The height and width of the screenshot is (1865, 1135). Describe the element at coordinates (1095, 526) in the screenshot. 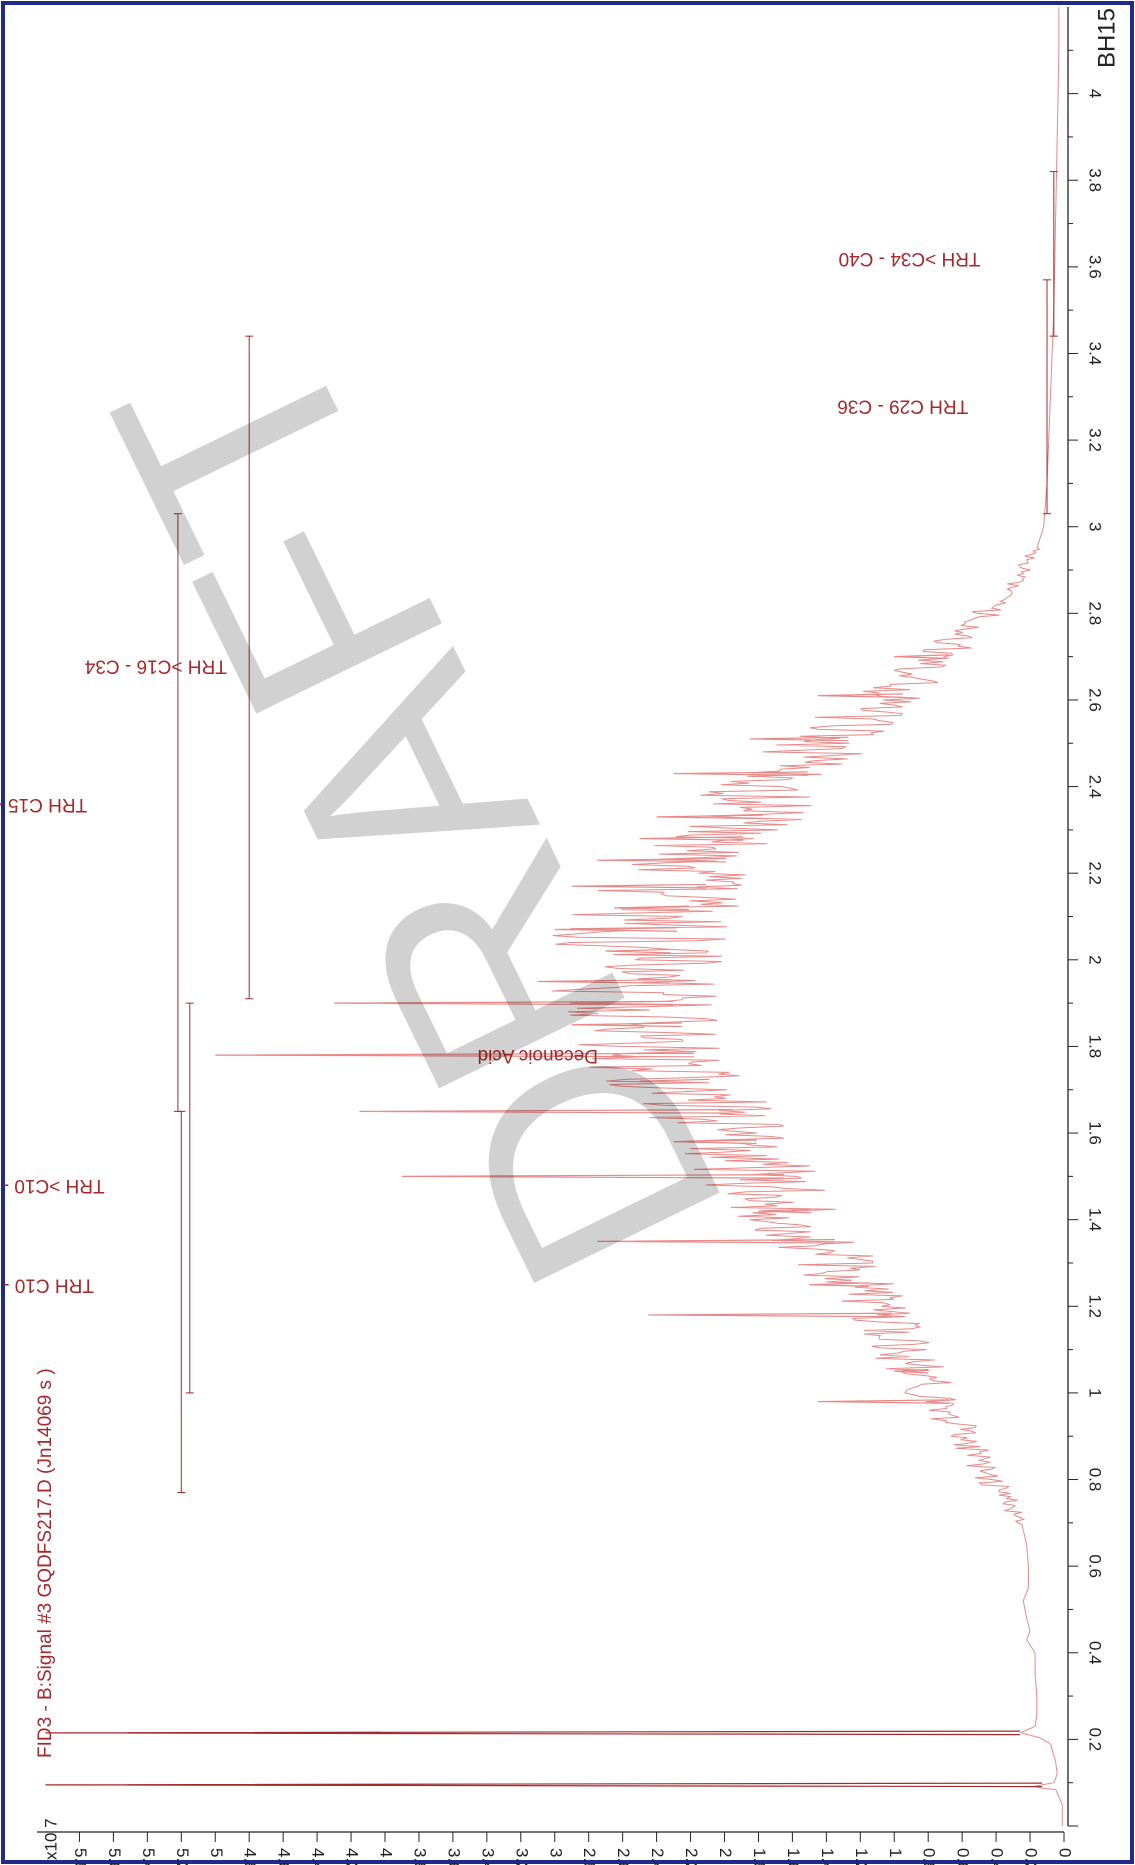

I see `x-tick-label: 3` at that location.